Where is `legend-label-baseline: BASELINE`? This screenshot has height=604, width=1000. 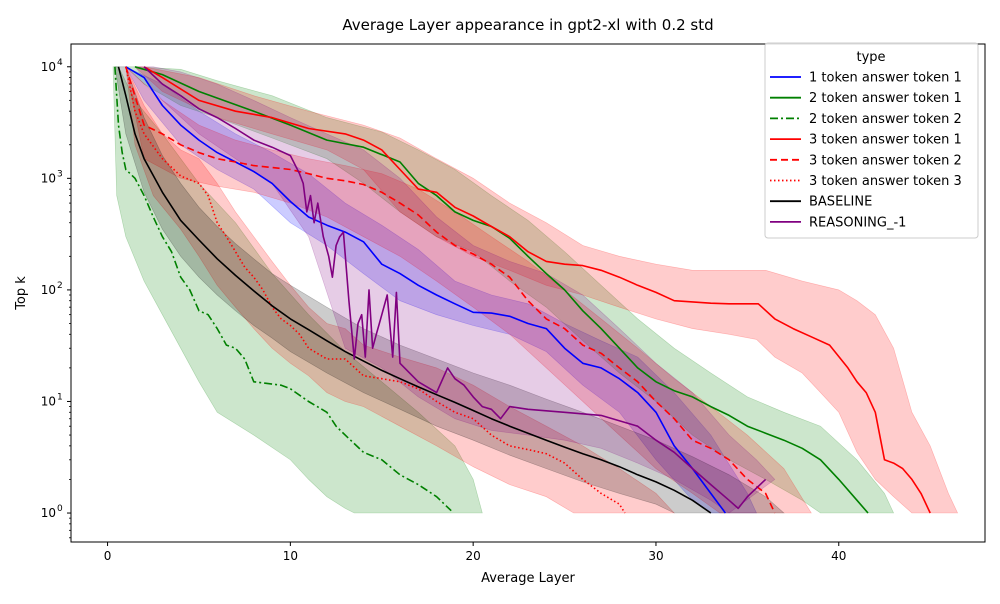
legend-label-baseline: BASELINE is located at coordinates (840, 202).